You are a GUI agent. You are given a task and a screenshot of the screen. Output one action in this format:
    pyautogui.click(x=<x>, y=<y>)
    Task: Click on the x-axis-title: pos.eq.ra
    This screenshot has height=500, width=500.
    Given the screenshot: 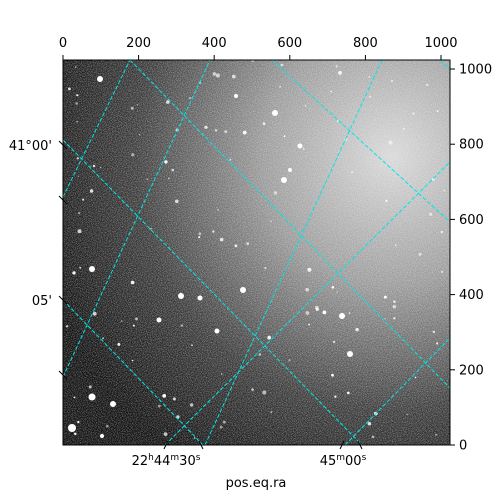 What is the action you would take?
    pyautogui.click(x=256, y=483)
    